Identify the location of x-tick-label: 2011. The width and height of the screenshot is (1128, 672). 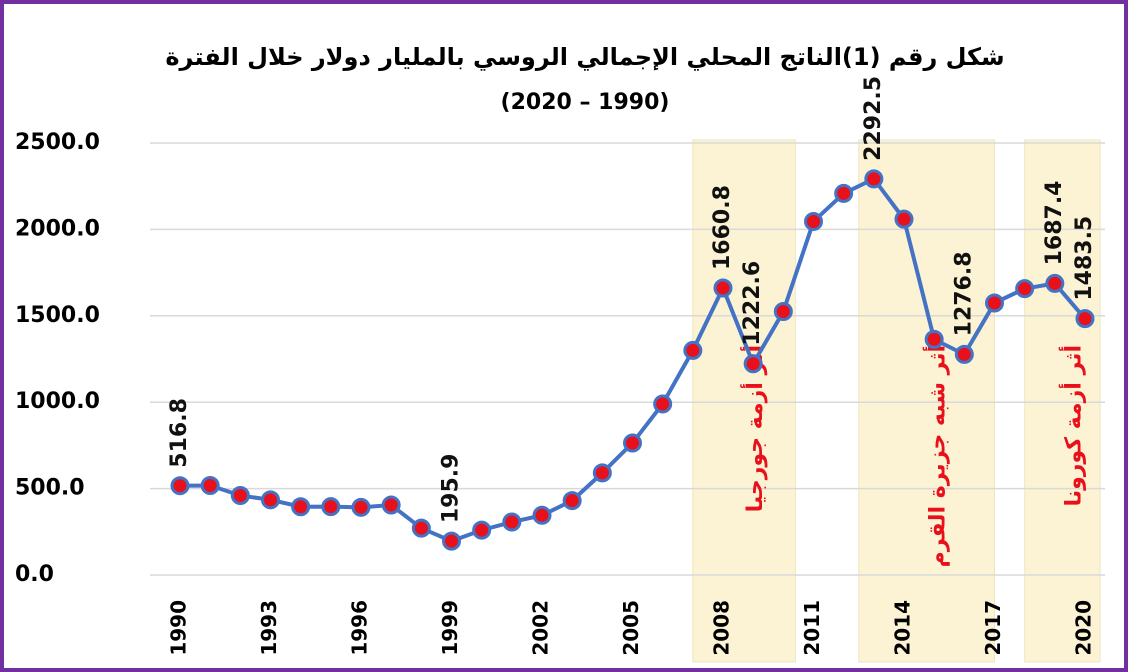
(812, 628).